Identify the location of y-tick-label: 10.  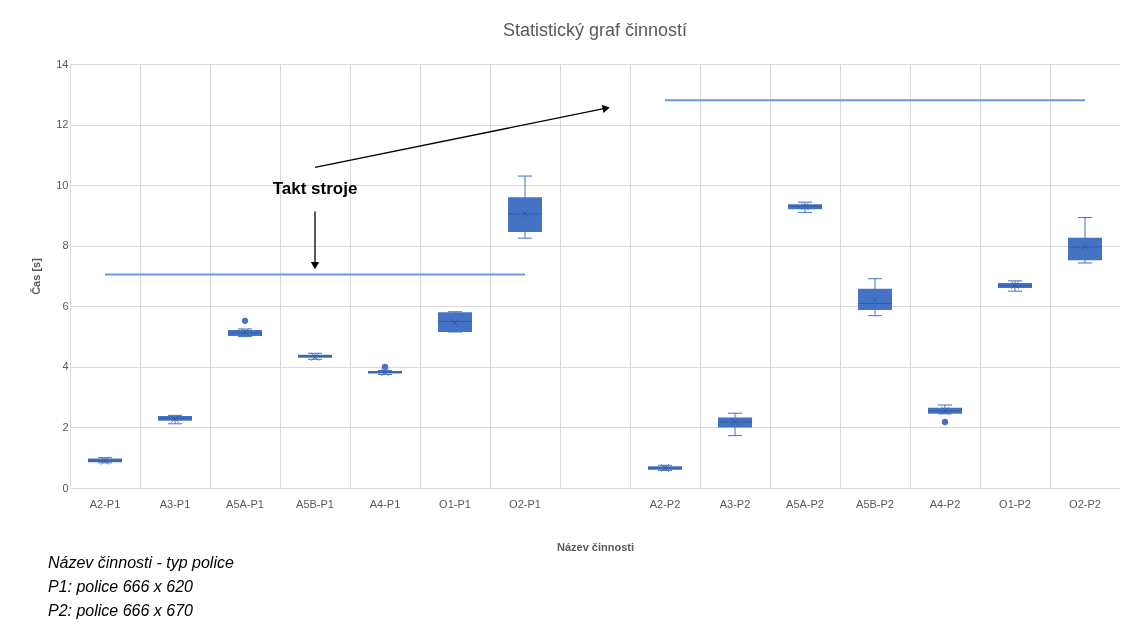
(62, 184).